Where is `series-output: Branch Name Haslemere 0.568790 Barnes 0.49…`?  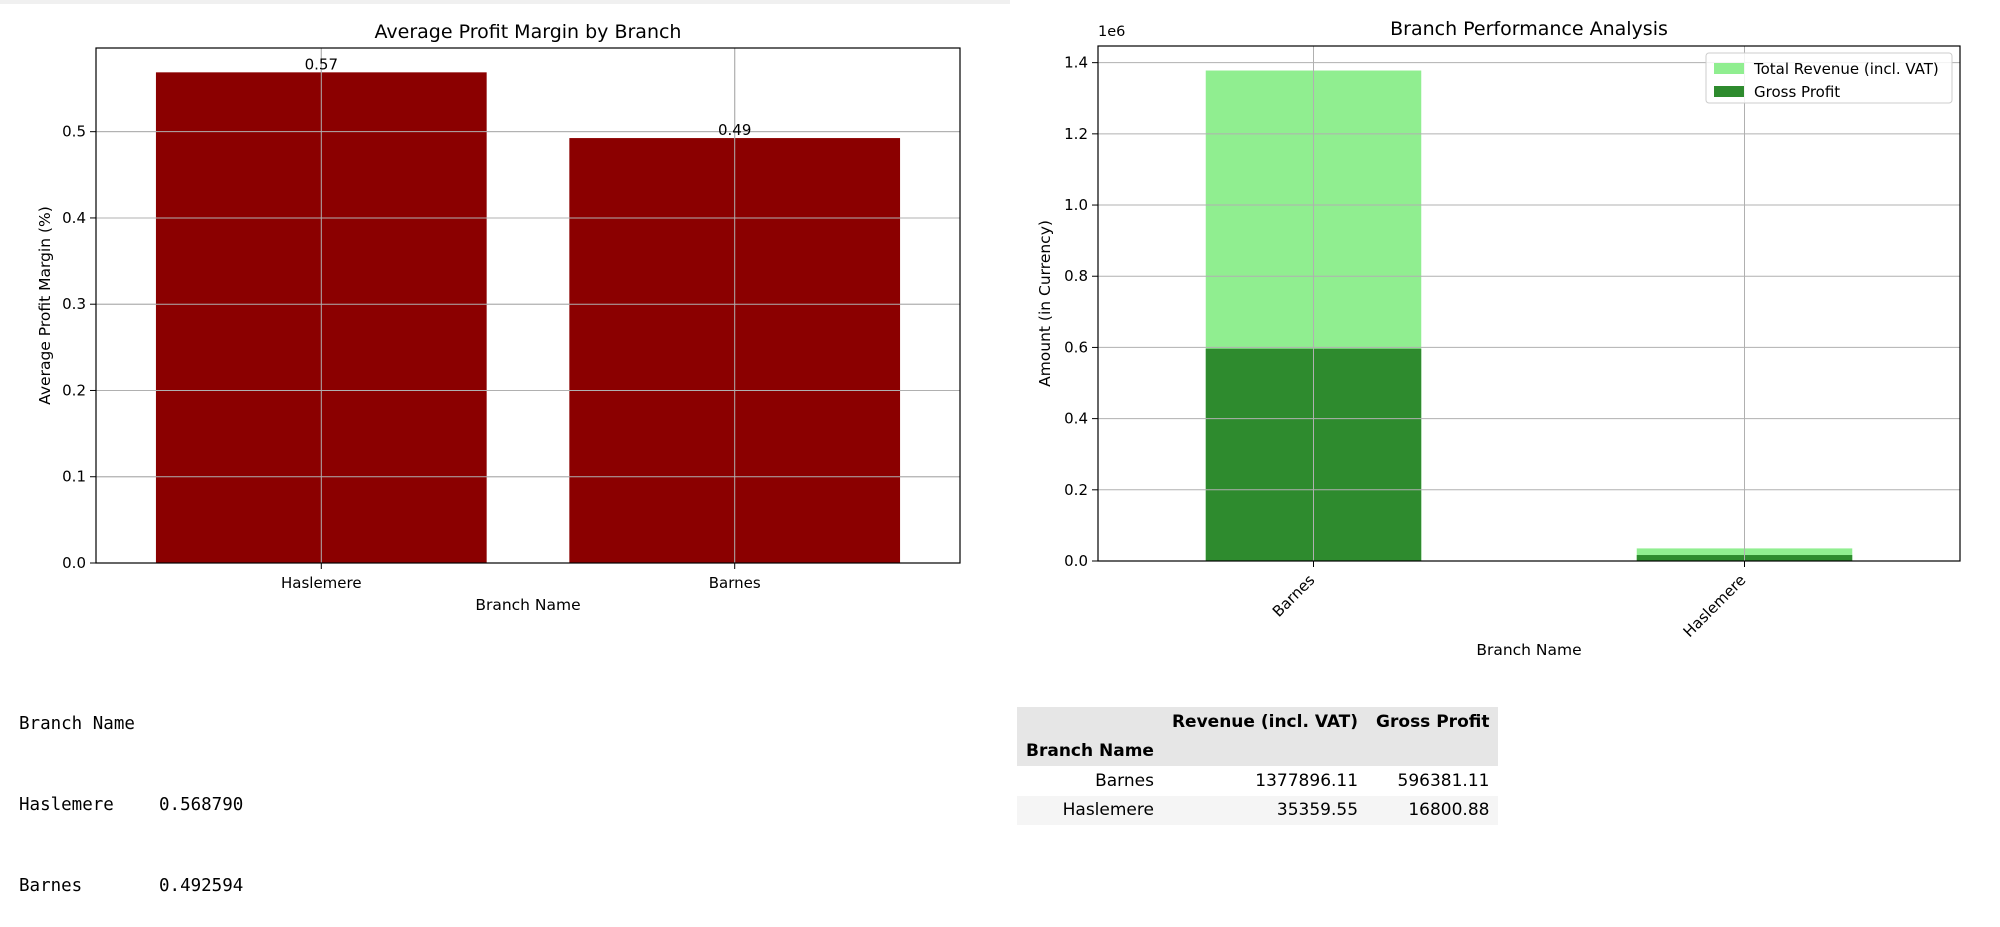
series-output: Branch Name Haslemere 0.568790 Barnes 0.49… is located at coordinates (131, 792).